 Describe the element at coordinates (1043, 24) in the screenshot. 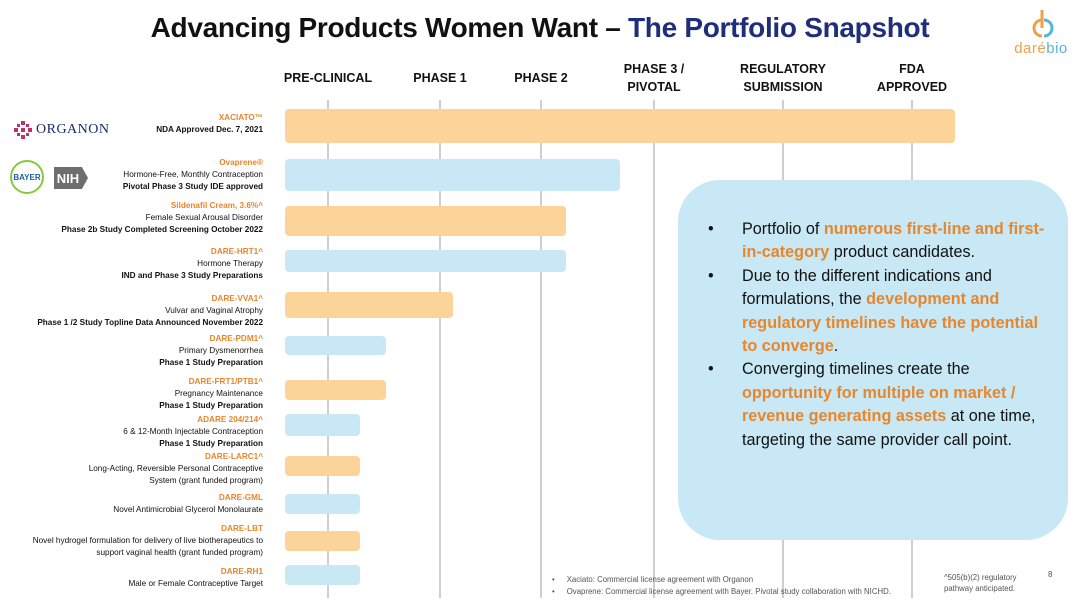

I see `dare-logo-mark-icon` at that location.